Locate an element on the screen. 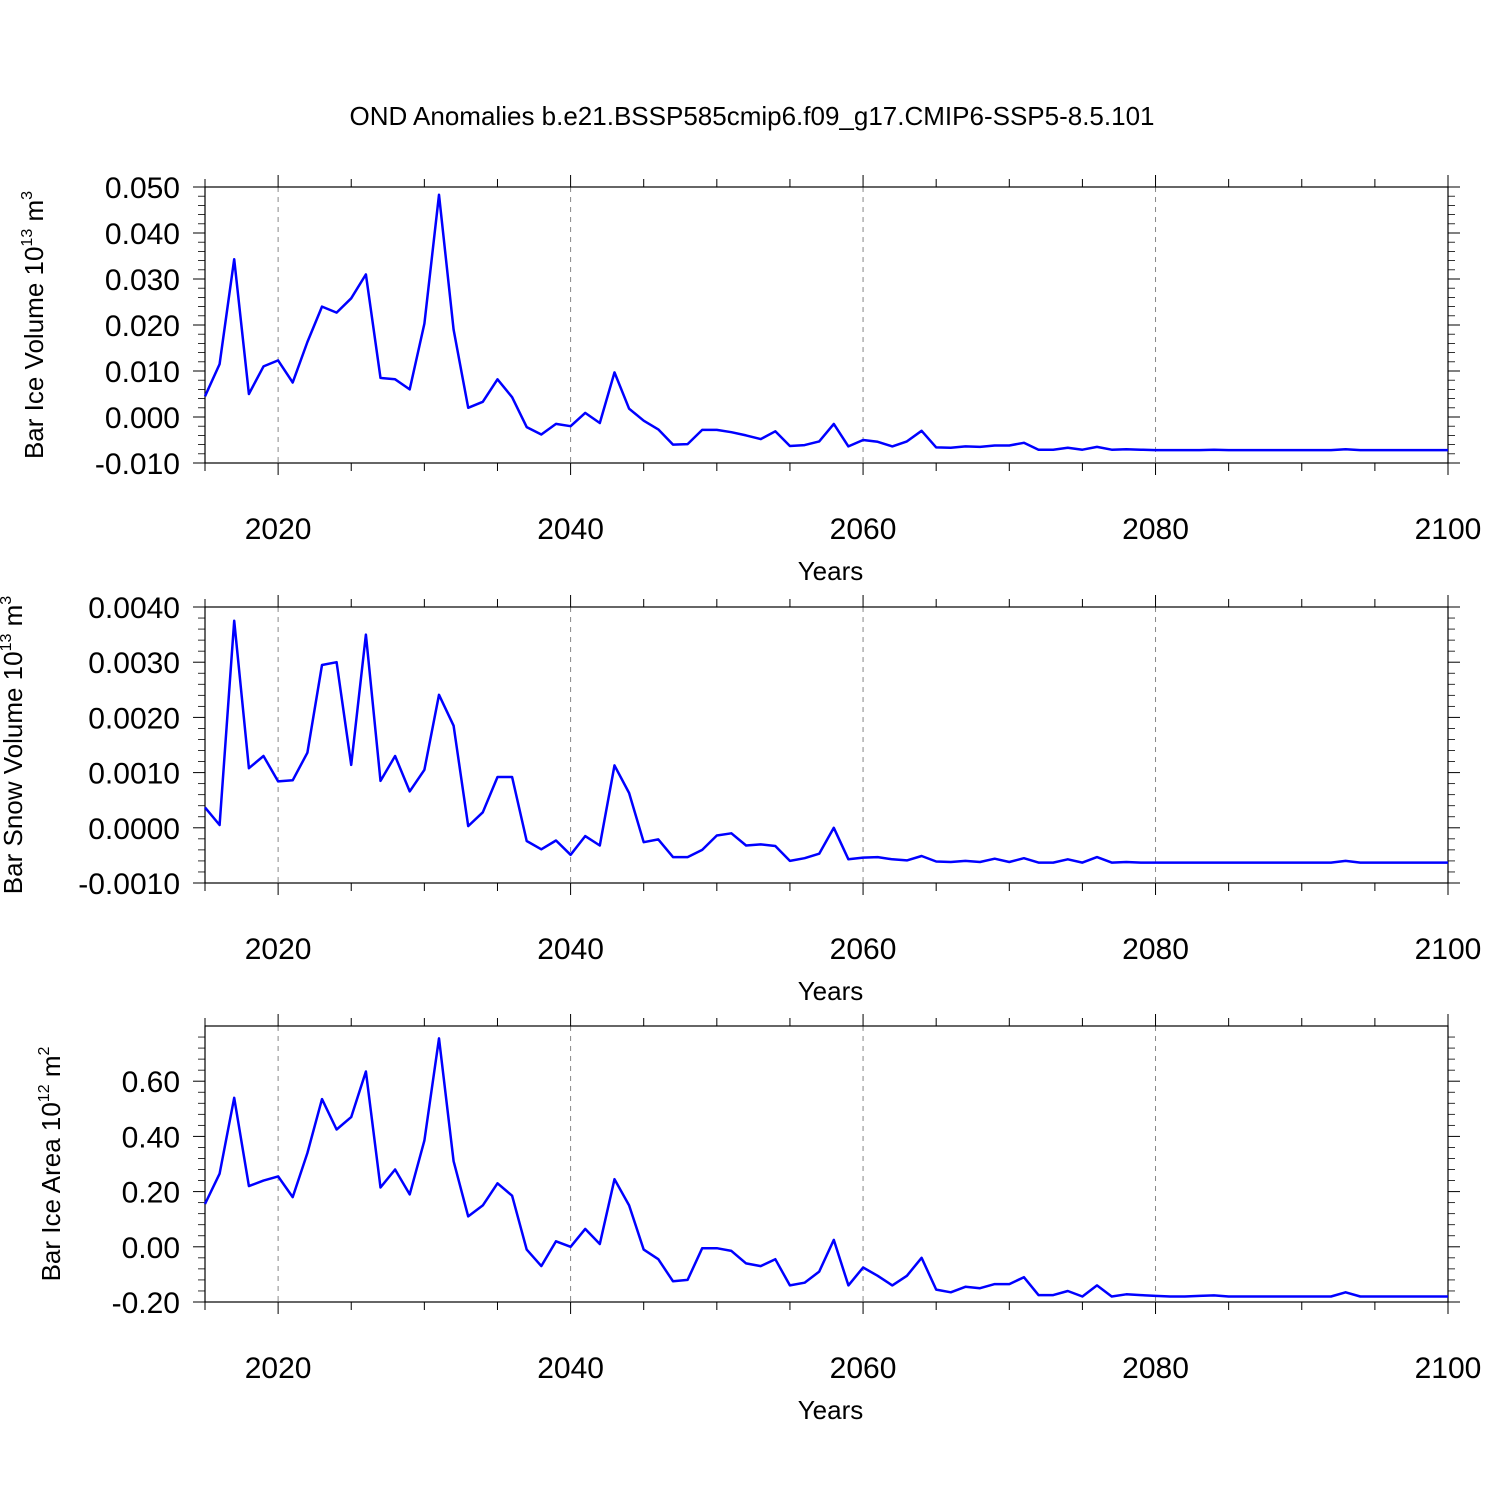 The width and height of the screenshot is (1500, 1500). y-axis-label-superscript: 12 is located at coordinates (44, 1093).